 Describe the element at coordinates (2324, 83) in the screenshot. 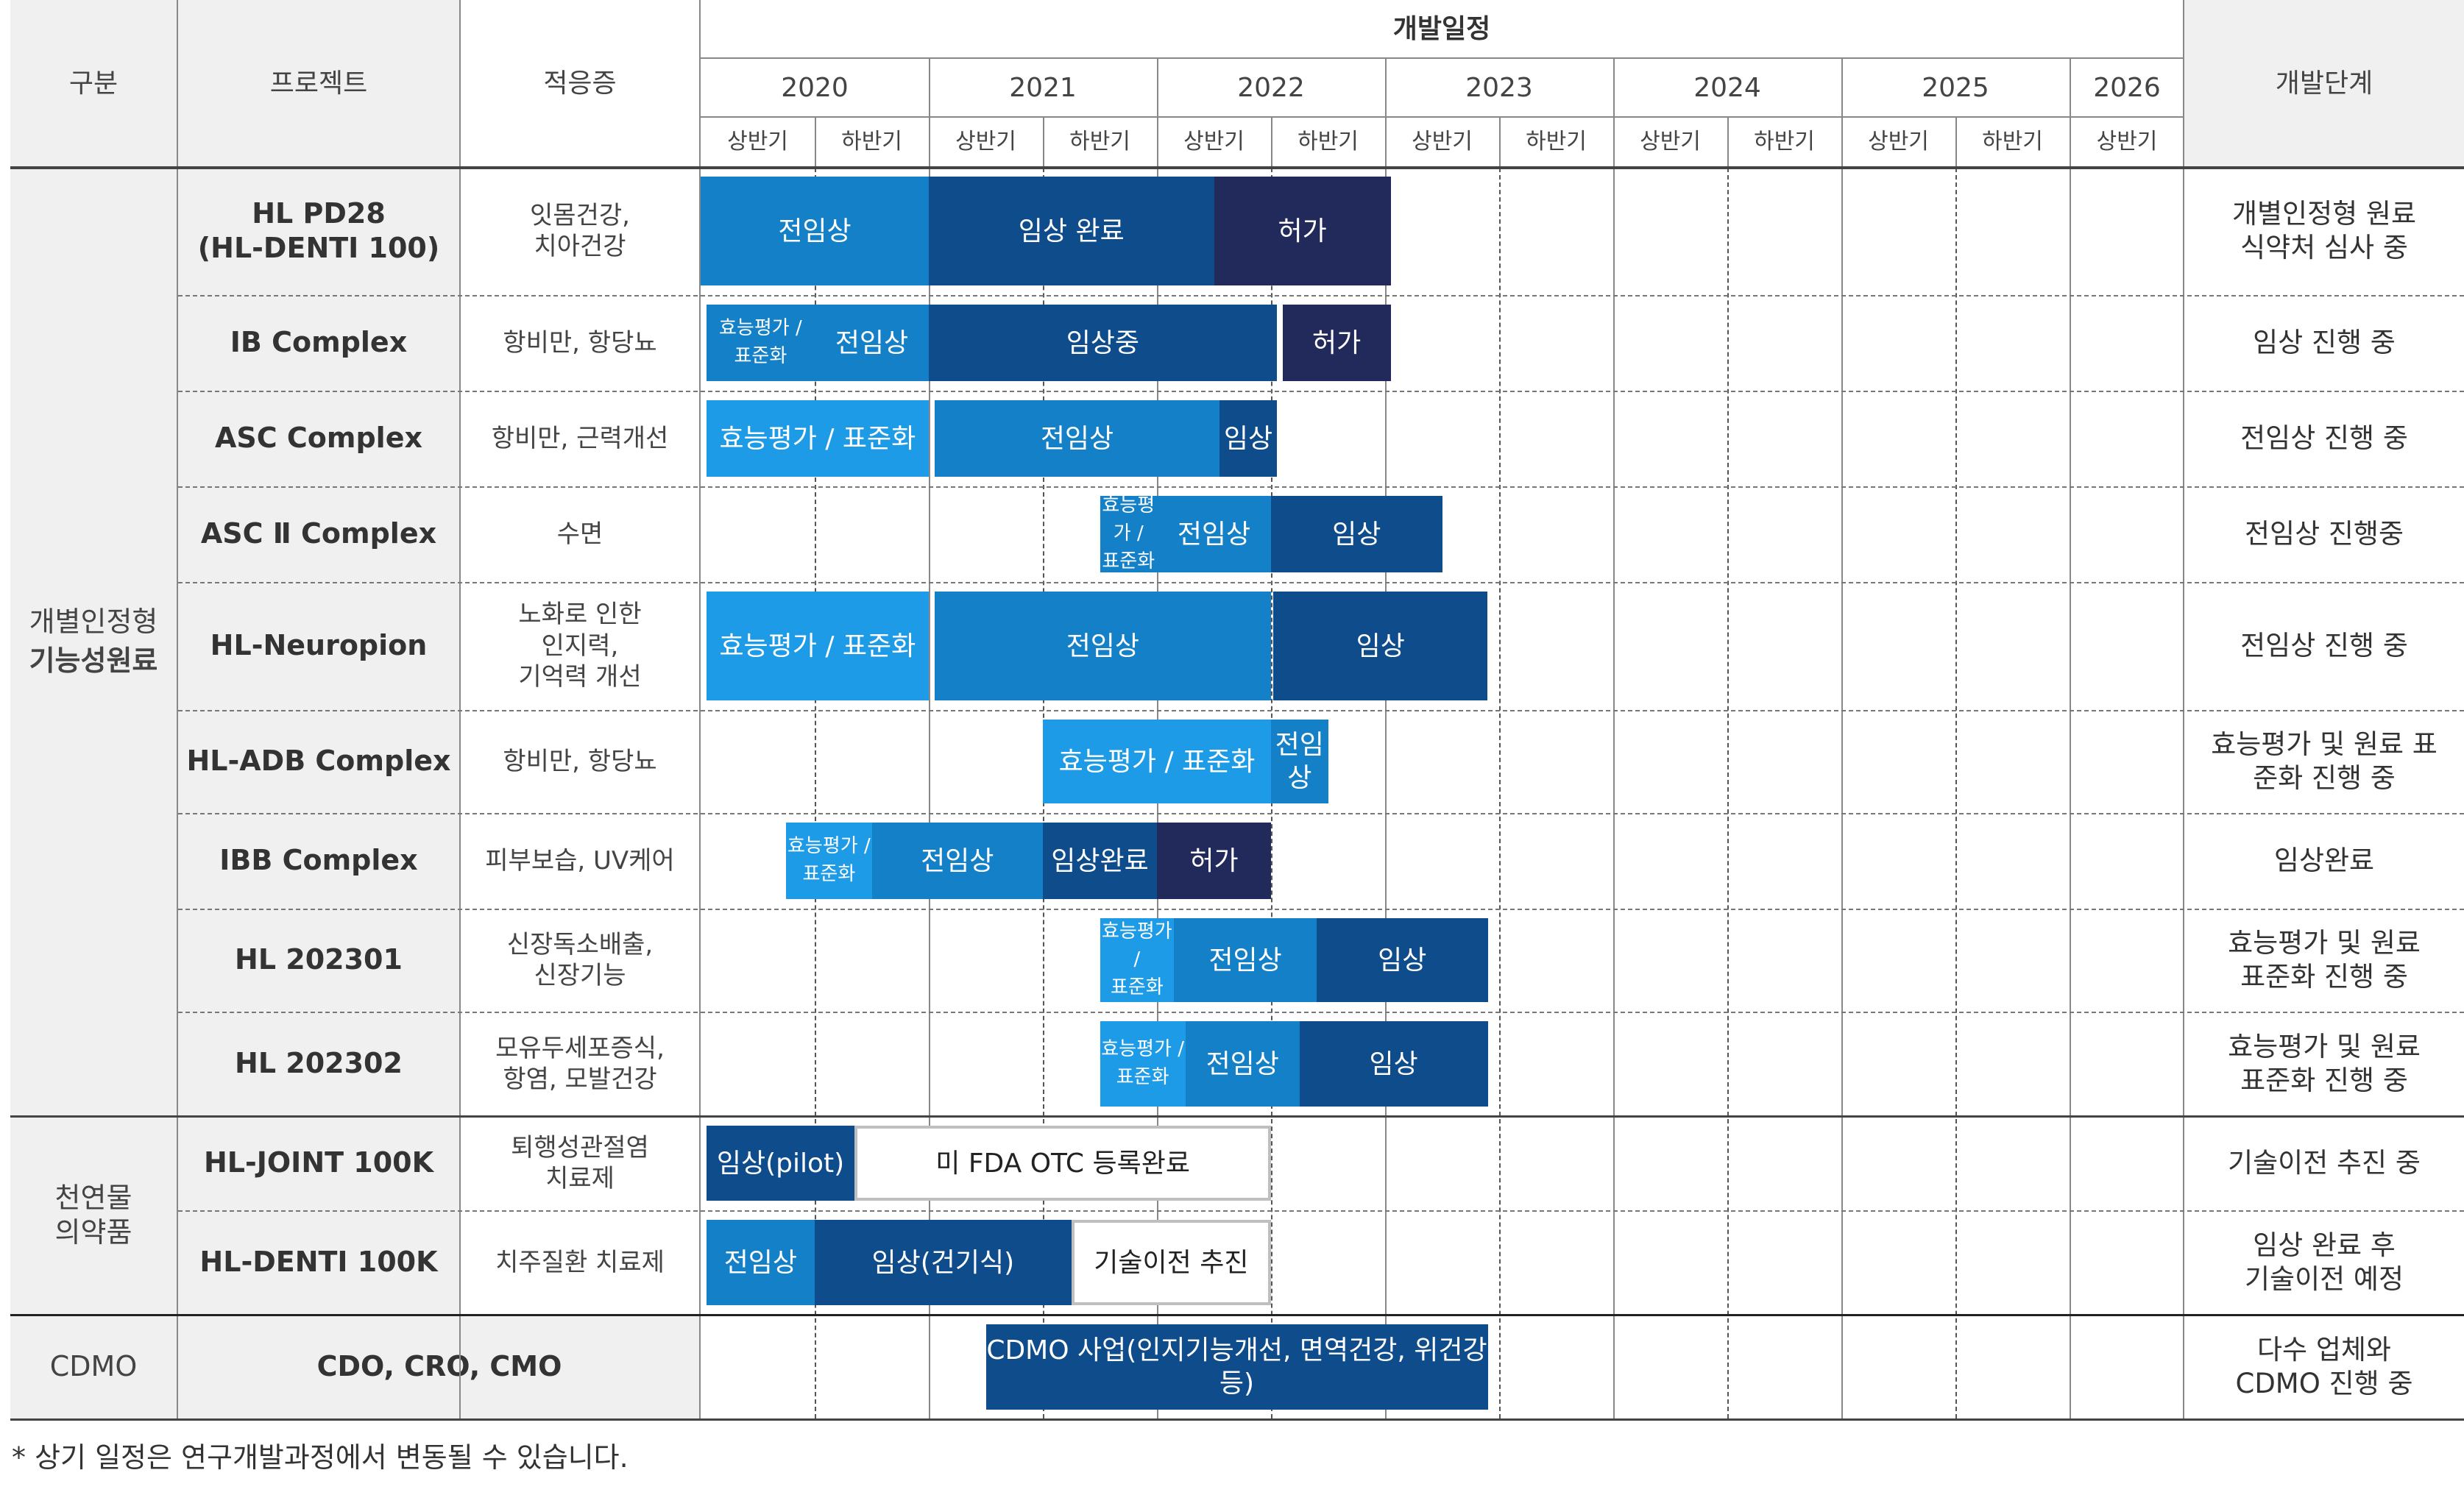

I see `header-stage: 개발단계` at that location.